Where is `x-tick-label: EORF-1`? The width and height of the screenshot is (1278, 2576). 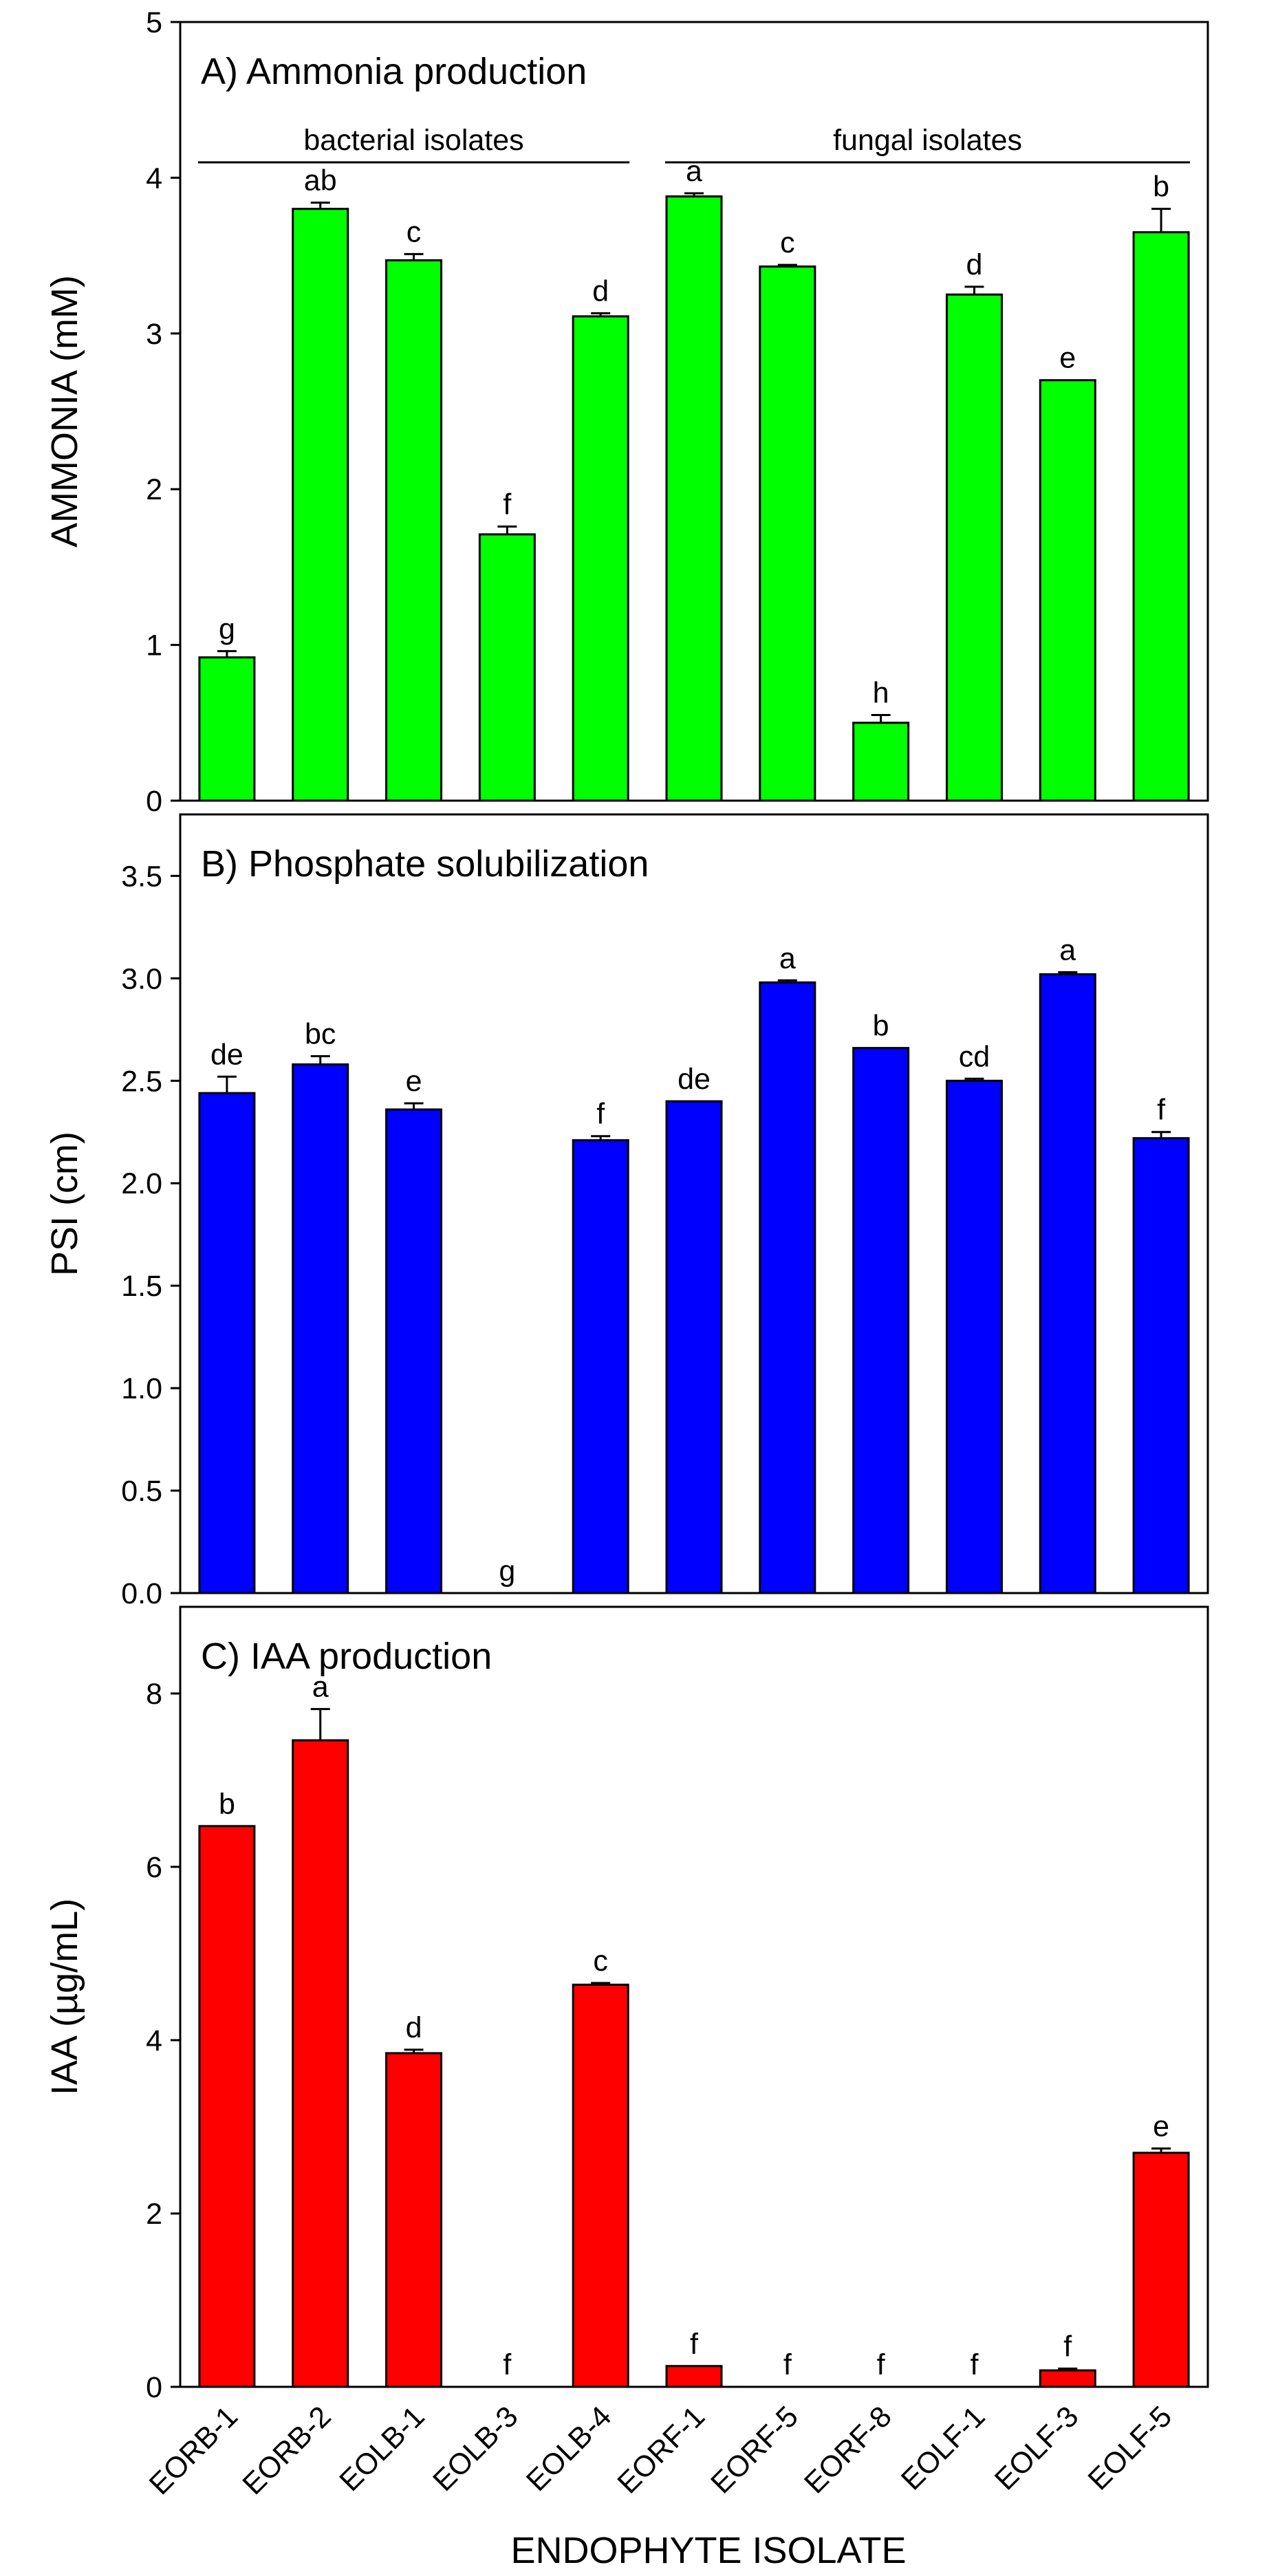
x-tick-label: EORF-1 is located at coordinates (661, 2450).